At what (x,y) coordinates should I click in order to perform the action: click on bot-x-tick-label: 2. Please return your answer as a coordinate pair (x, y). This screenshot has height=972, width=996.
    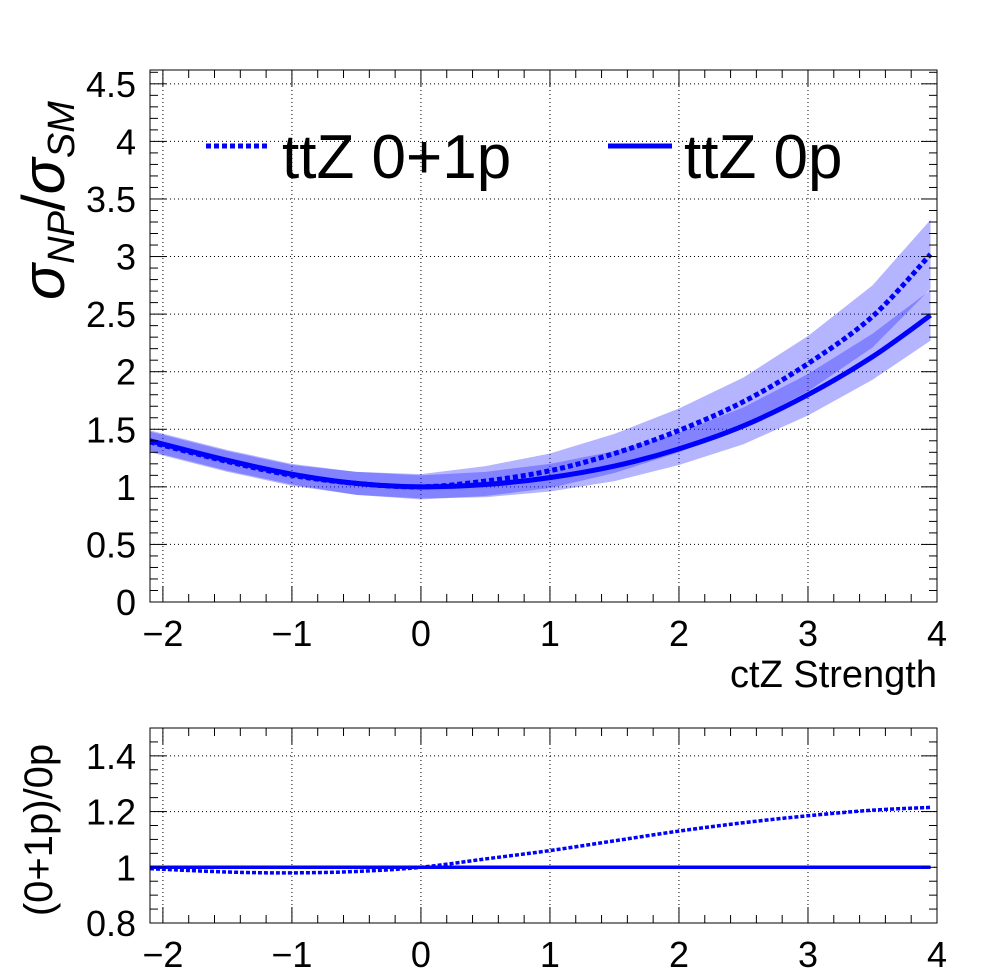
    Looking at the image, I should click on (679, 953).